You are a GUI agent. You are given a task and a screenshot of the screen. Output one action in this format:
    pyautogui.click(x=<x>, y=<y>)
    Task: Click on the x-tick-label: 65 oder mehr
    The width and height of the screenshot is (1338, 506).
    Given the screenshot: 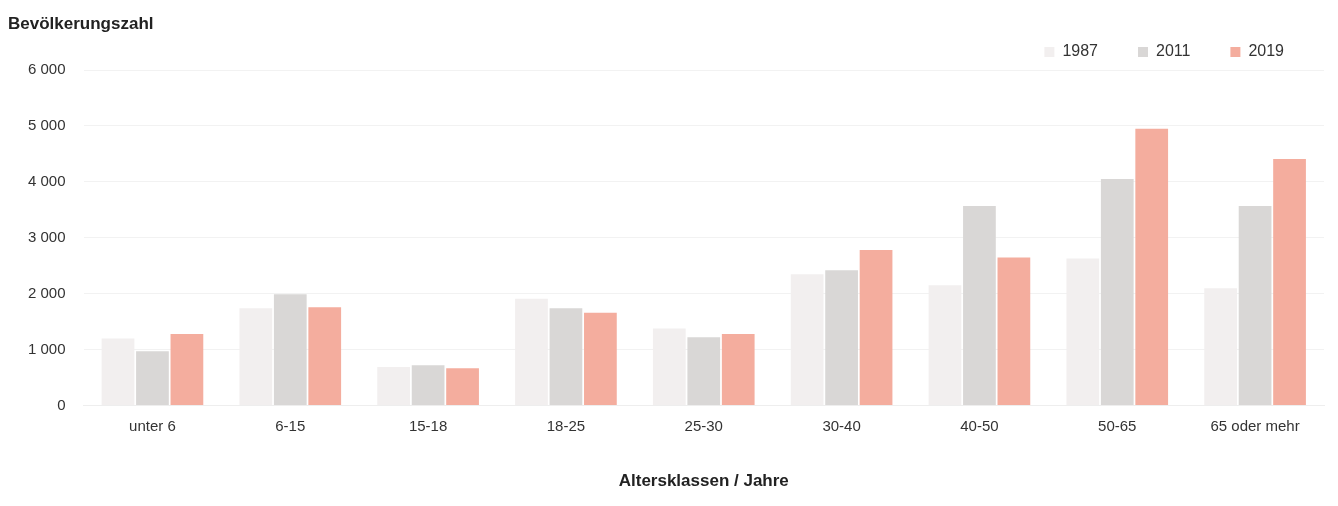 What is the action you would take?
    pyautogui.click(x=1255, y=425)
    